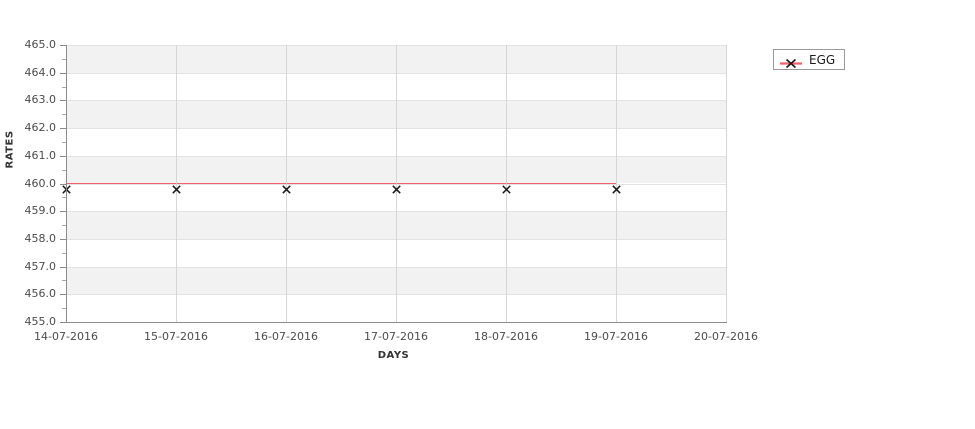 The image size is (975, 429). Describe the element at coordinates (40, 155) in the screenshot. I see `y-axis-tick-label: 461.0` at that location.